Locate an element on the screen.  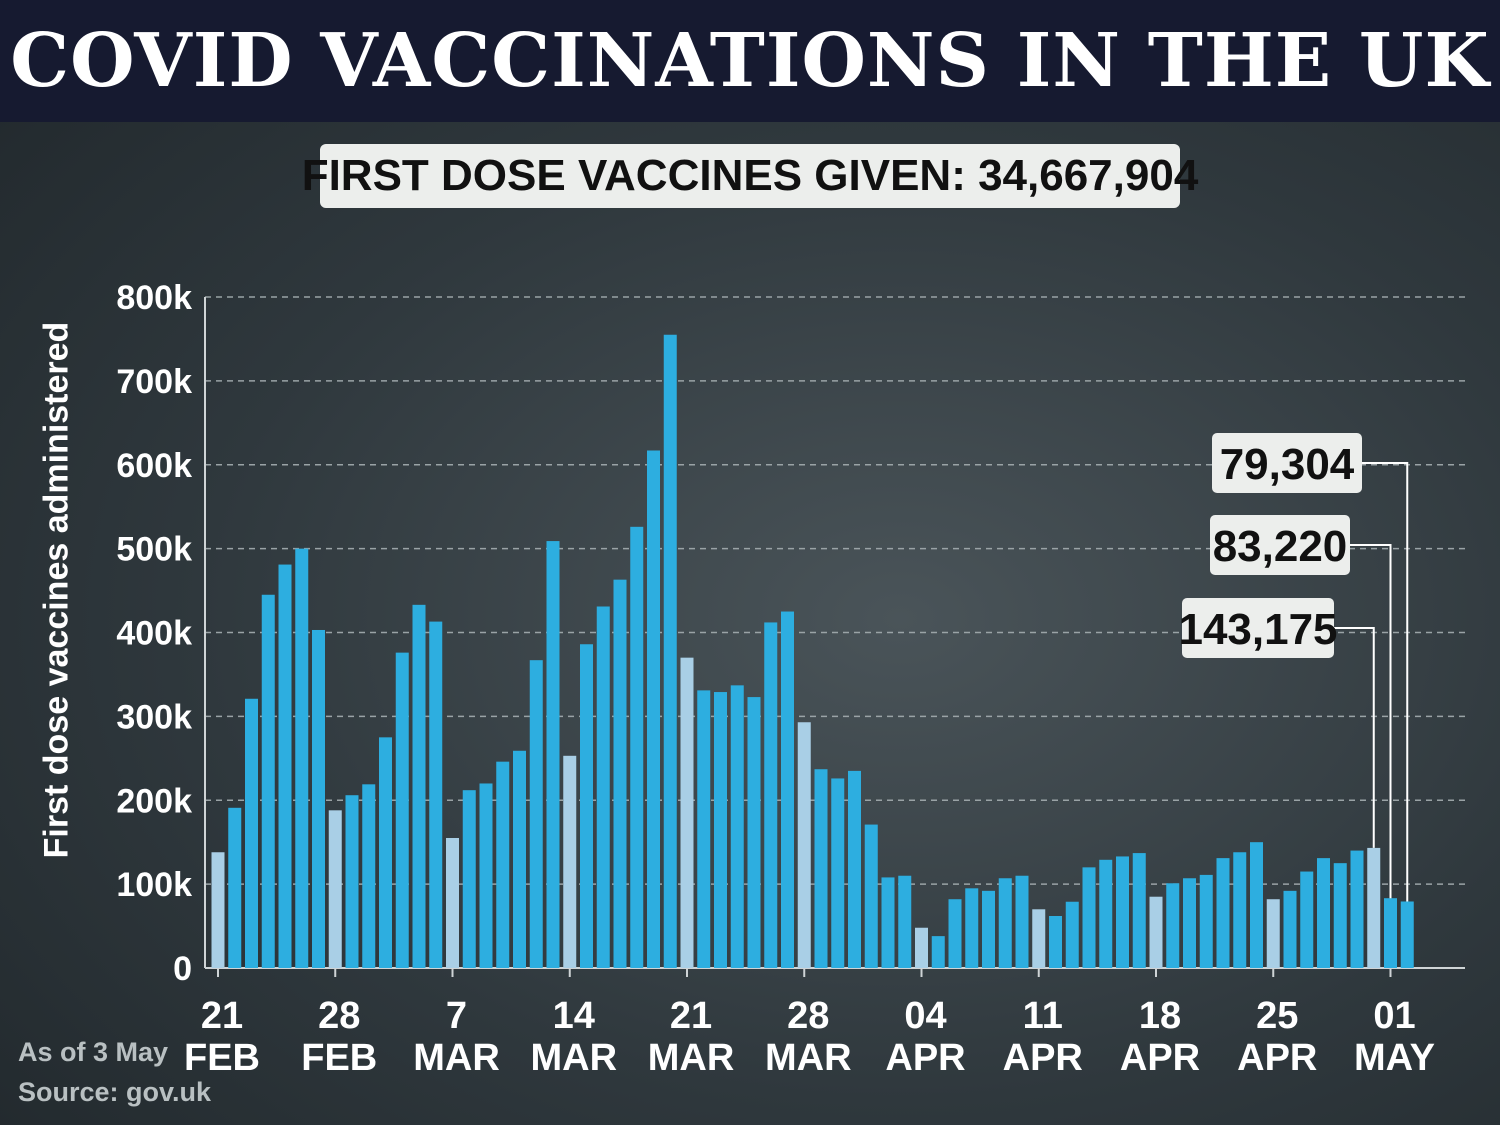
x-tick-month: FEB is located at coordinates (222, 1058).